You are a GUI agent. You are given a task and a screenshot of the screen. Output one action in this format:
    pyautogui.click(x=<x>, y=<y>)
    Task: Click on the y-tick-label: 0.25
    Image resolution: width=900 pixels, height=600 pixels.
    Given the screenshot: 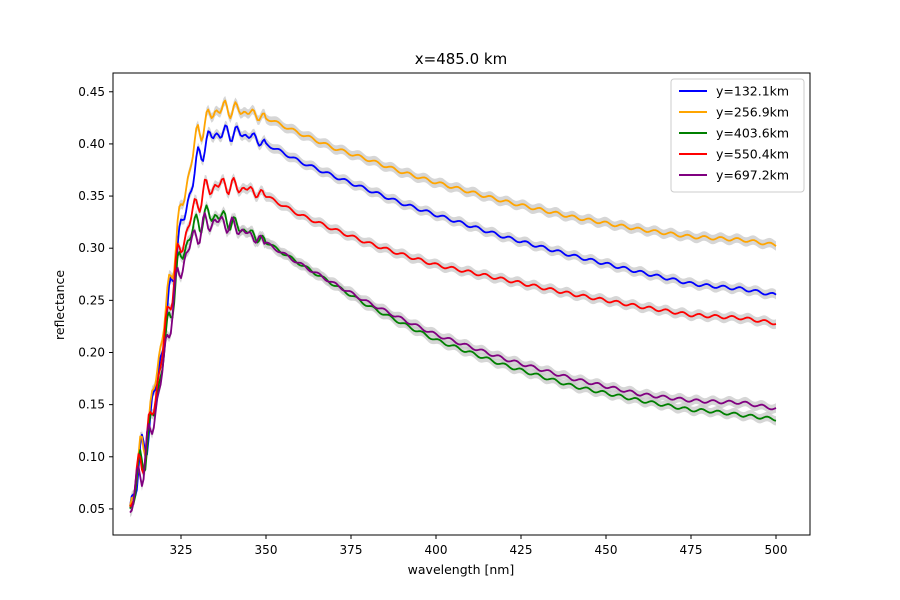 What is the action you would take?
    pyautogui.click(x=91, y=300)
    